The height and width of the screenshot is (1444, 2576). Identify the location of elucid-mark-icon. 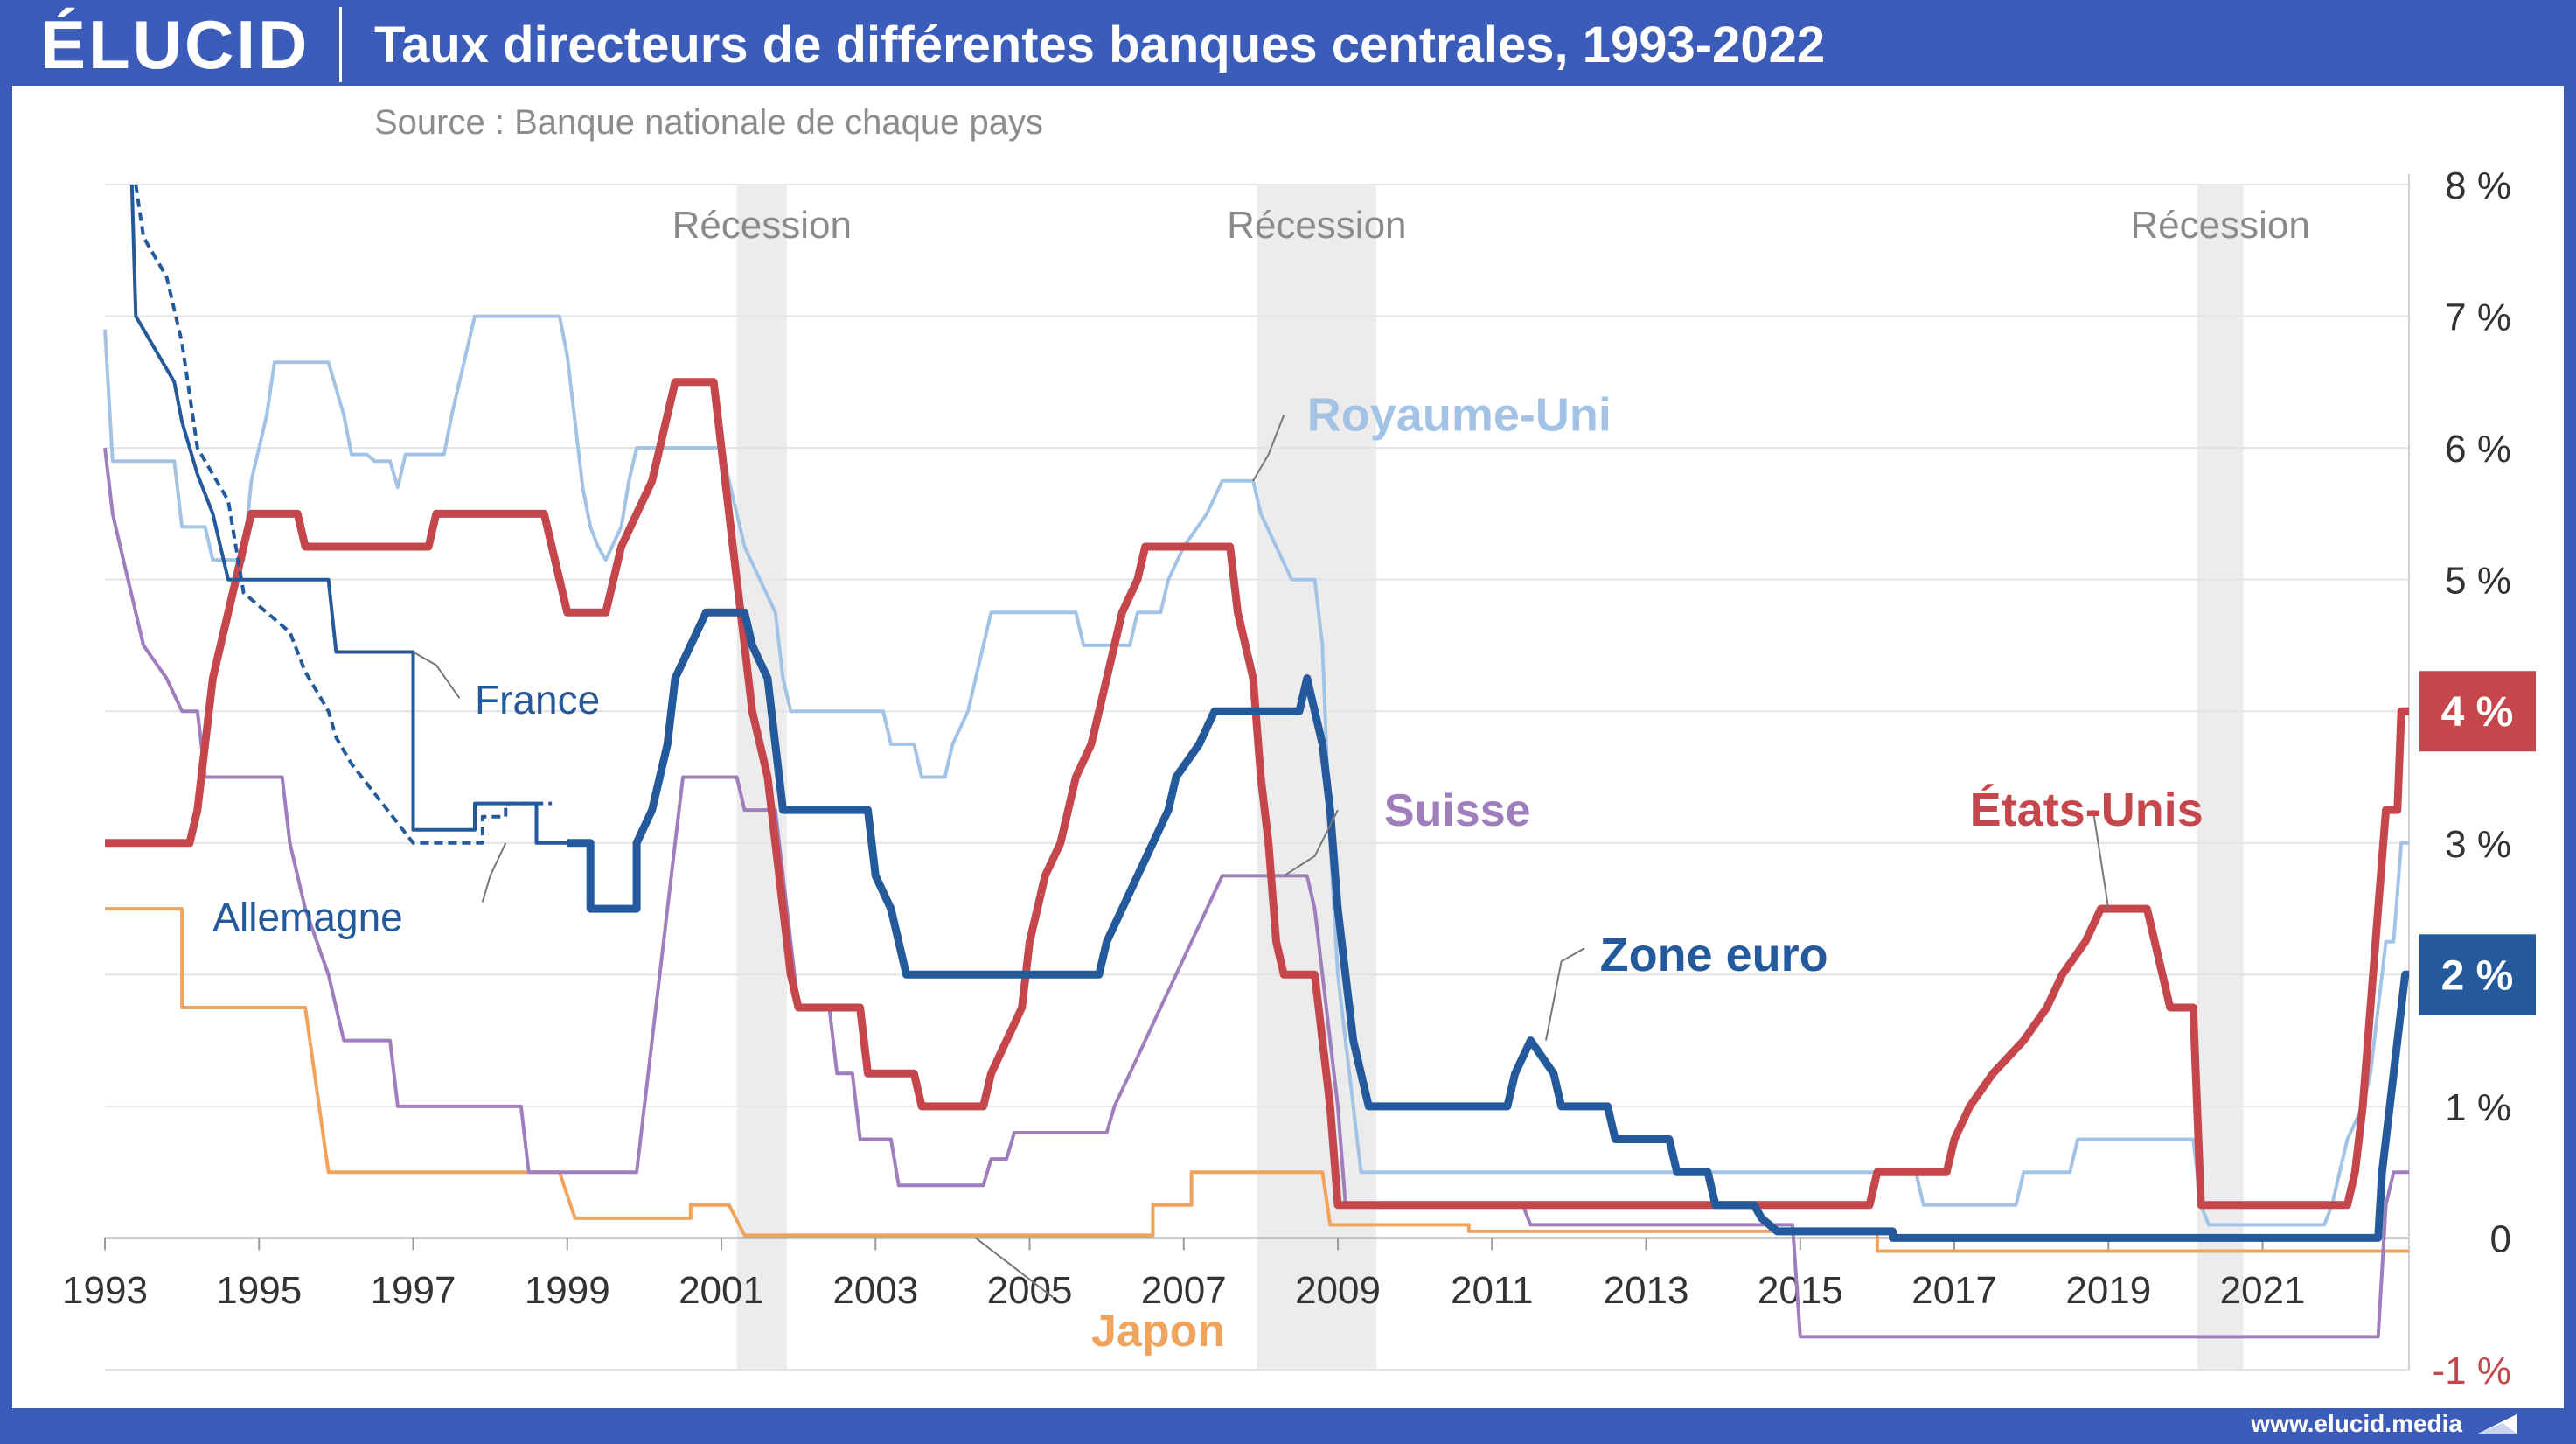
(2497, 1424).